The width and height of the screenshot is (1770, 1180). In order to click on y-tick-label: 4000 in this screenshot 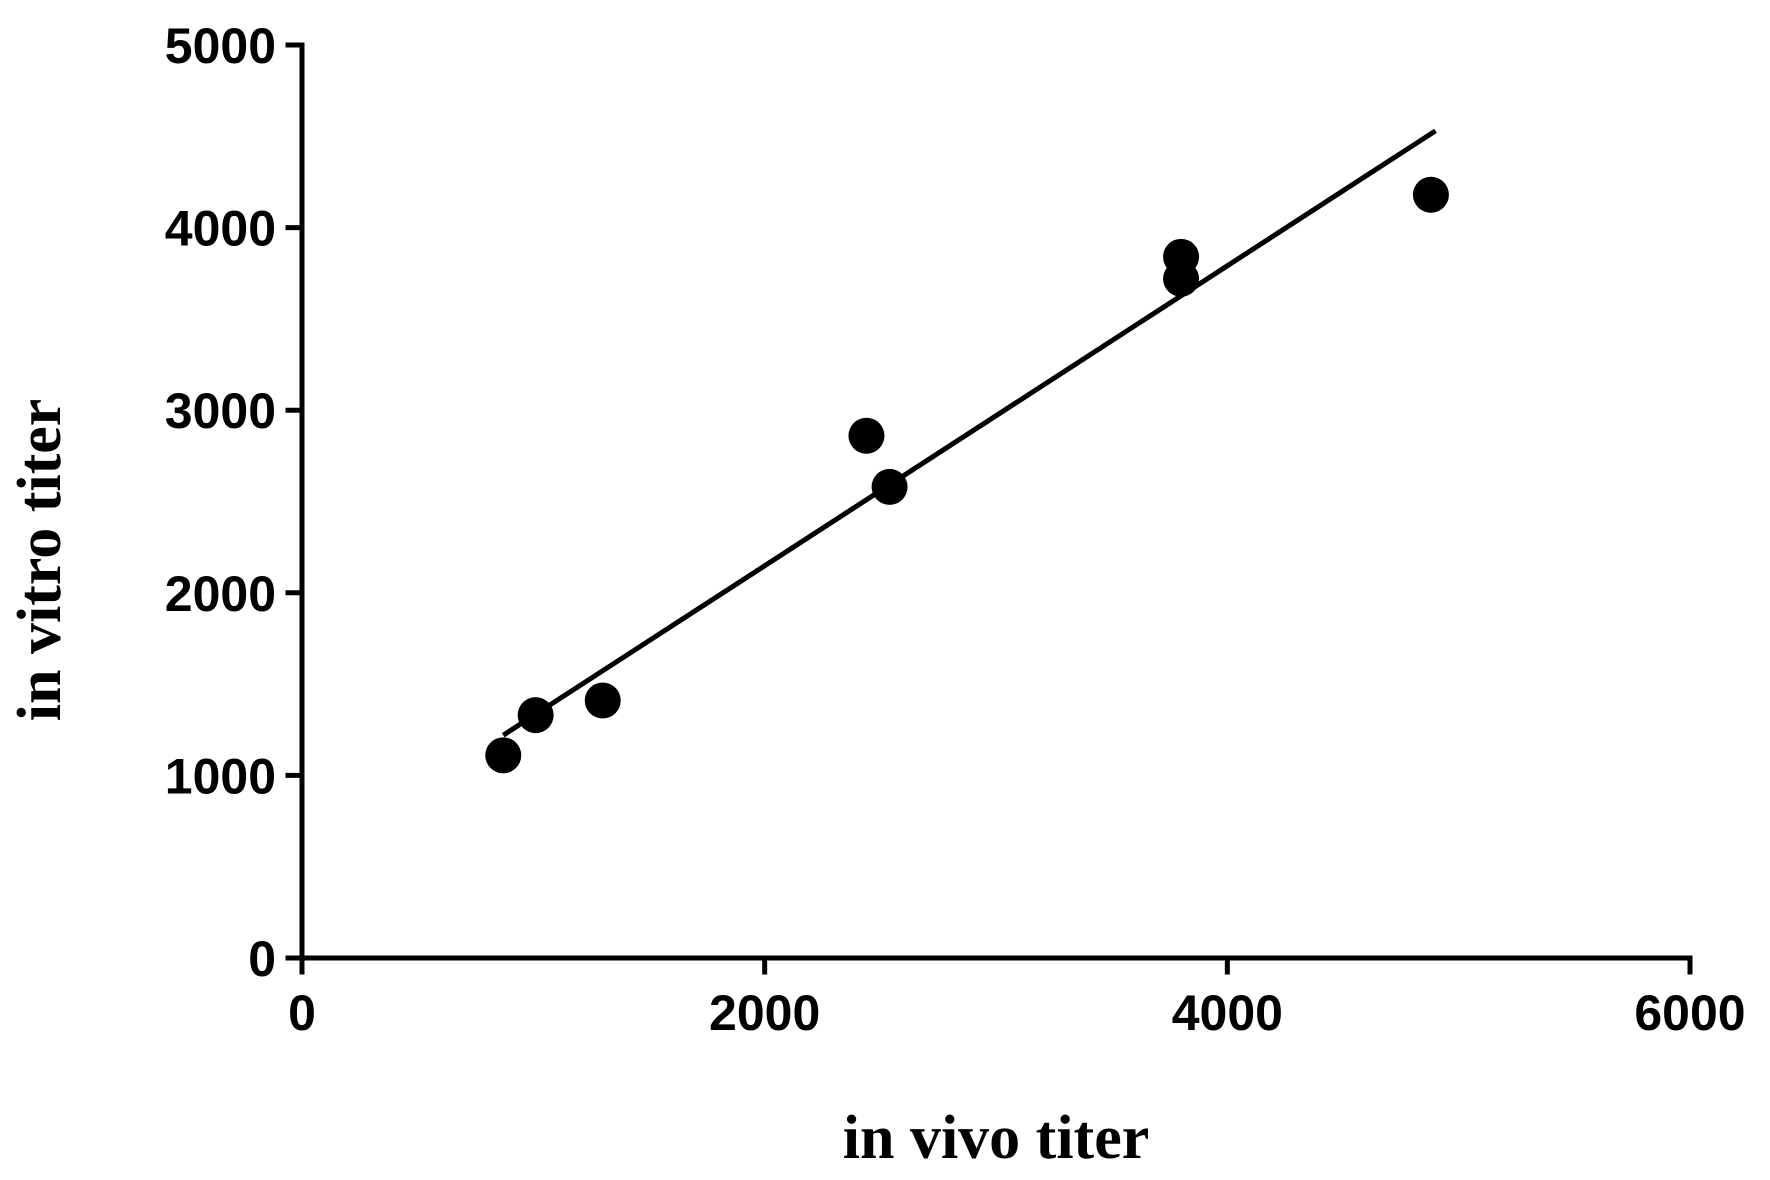, I will do `click(220, 229)`.